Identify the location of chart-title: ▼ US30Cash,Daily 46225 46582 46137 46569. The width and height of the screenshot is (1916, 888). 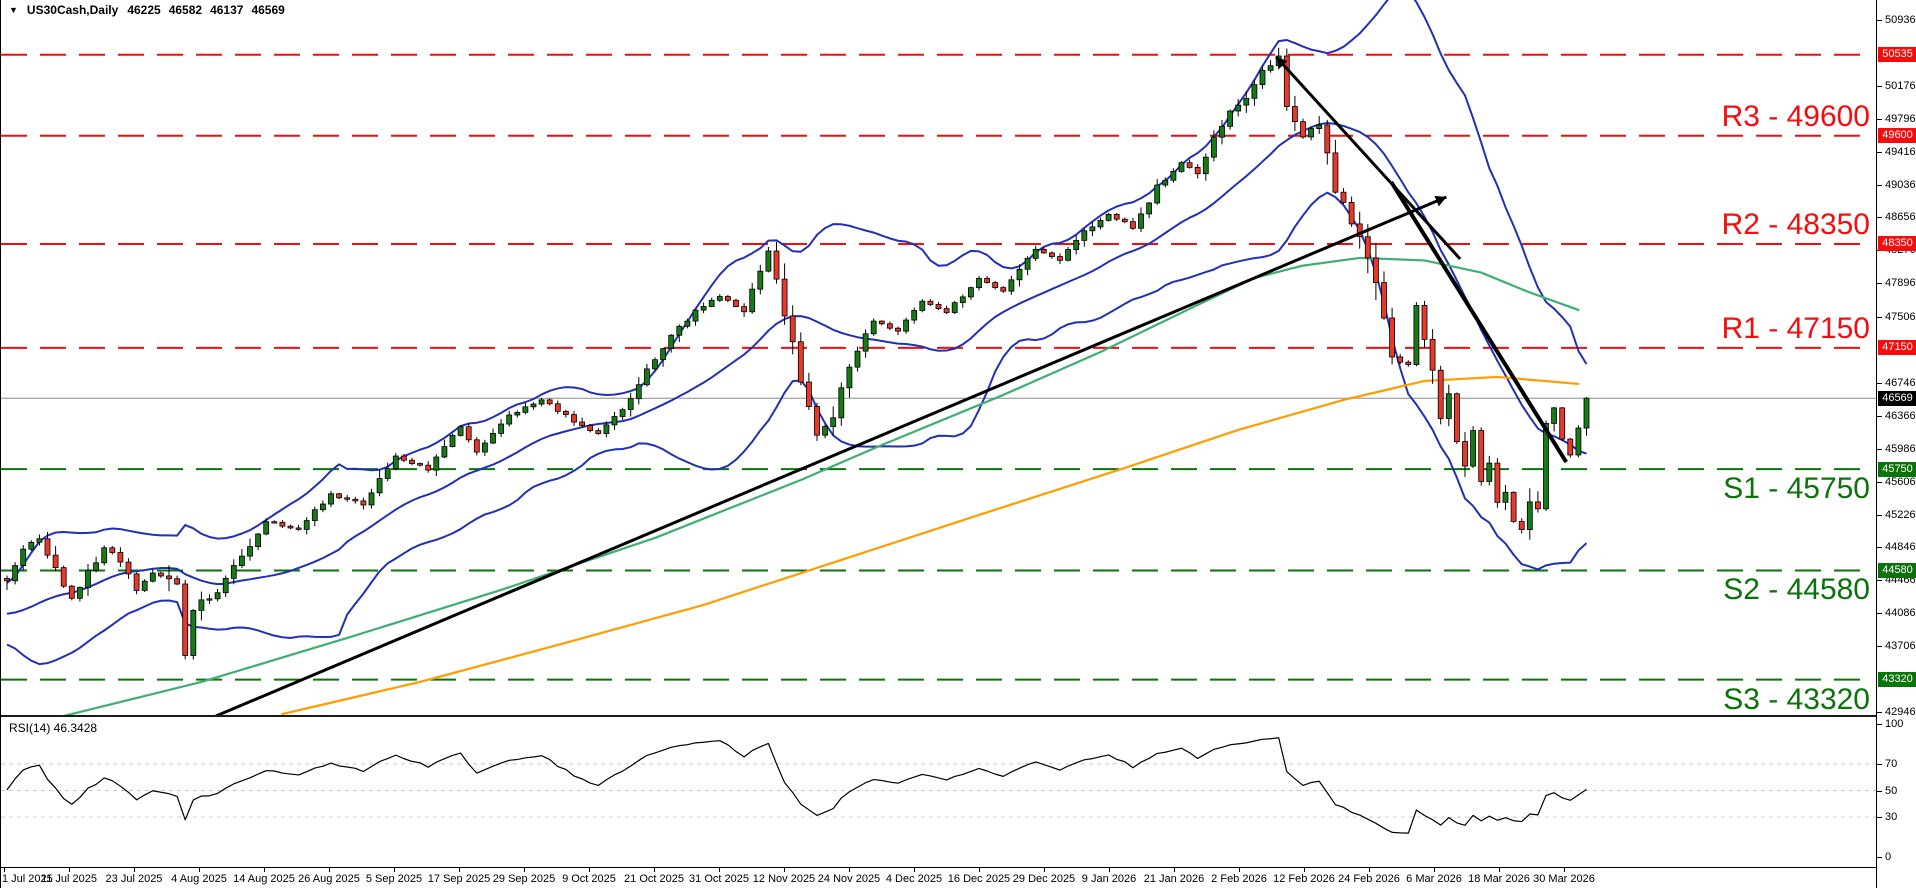
(147, 10).